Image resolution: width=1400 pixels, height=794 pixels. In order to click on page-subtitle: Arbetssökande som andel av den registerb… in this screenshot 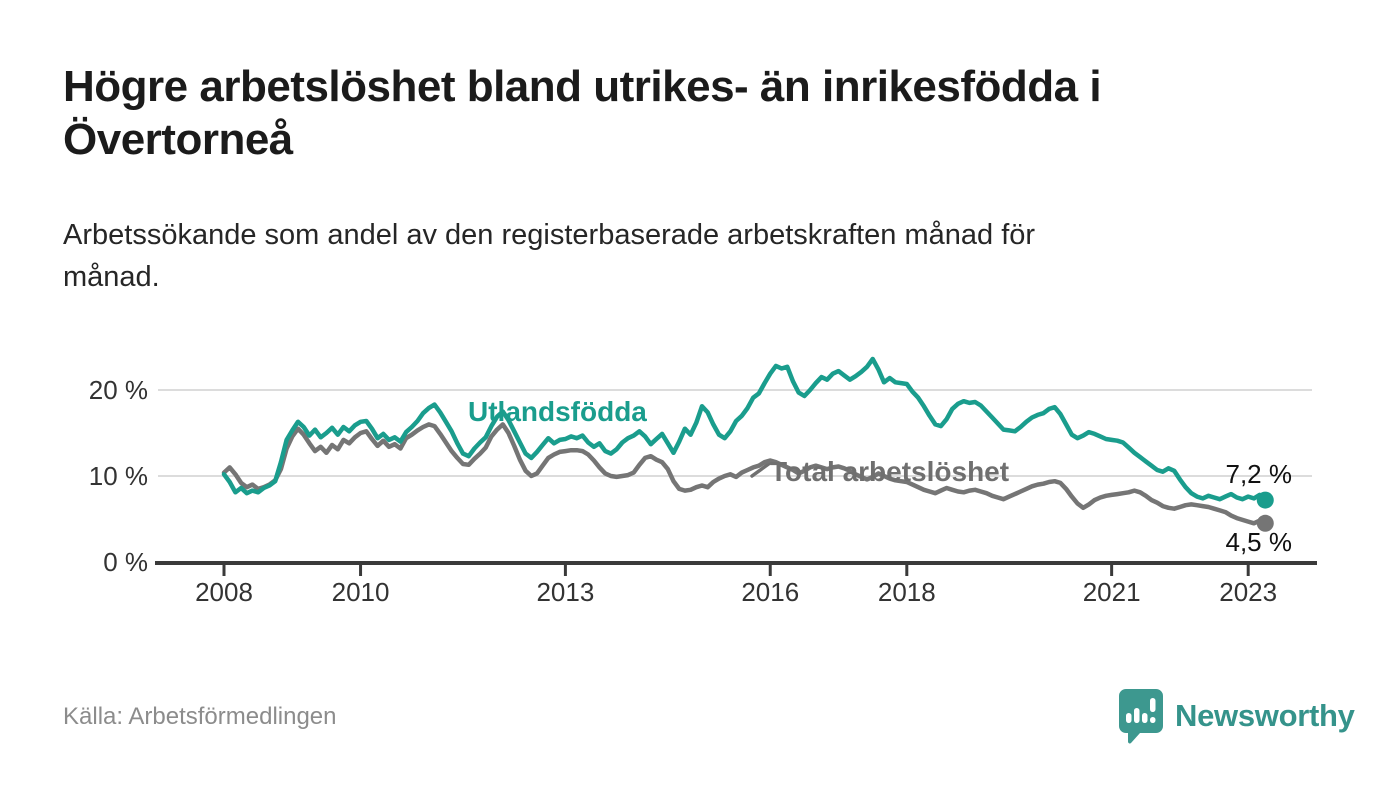, I will do `click(683, 256)`.